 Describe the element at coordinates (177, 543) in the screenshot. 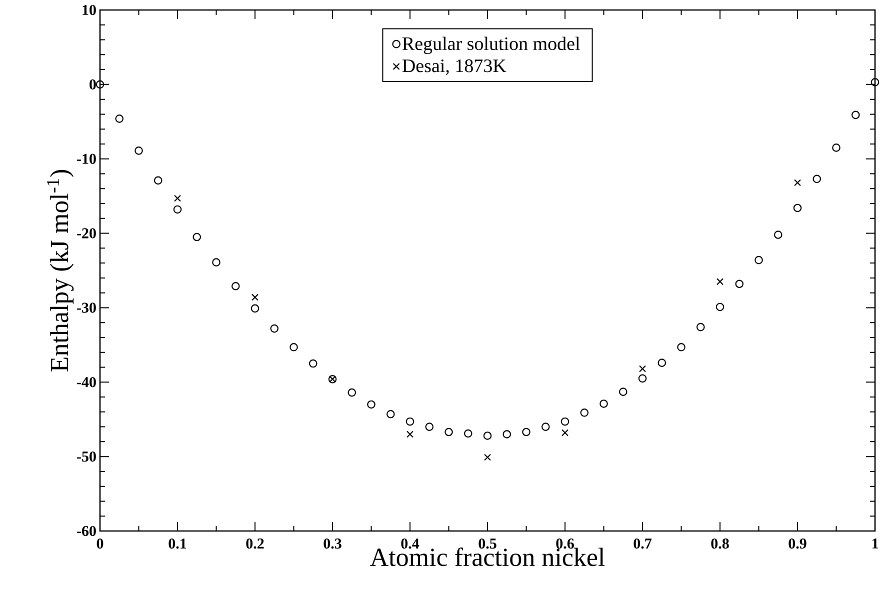

I see `x-tick-label: 0.1` at that location.